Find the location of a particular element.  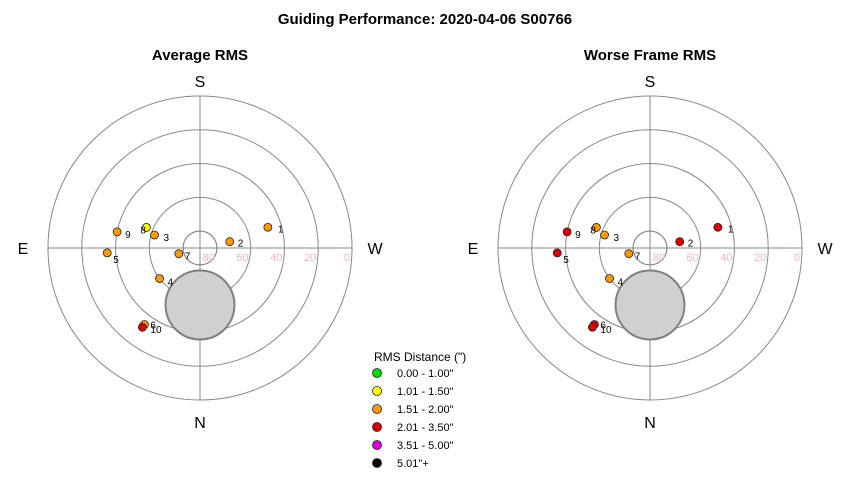

legend-label: 2.01 - 3.50" is located at coordinates (425, 428).